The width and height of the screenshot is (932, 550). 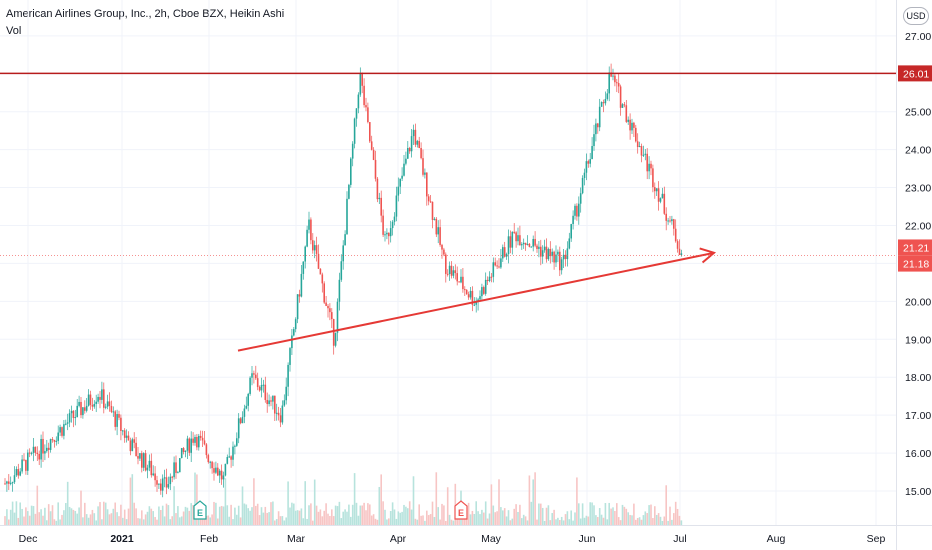 I want to click on currency-badge: USD, so click(x=916, y=16).